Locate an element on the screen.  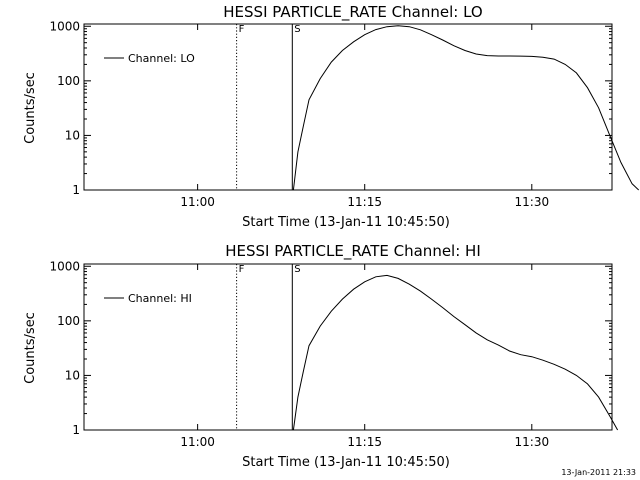
legend-label: Channel: HI is located at coordinates (160, 298).